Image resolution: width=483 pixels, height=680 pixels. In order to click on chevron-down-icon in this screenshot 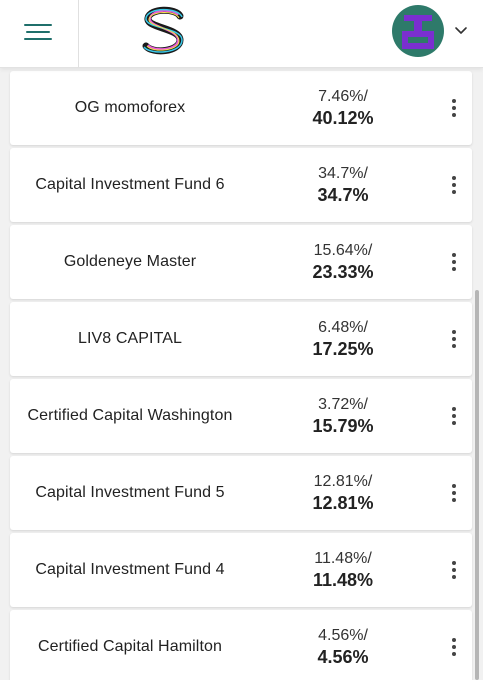, I will do `click(461, 31)`.